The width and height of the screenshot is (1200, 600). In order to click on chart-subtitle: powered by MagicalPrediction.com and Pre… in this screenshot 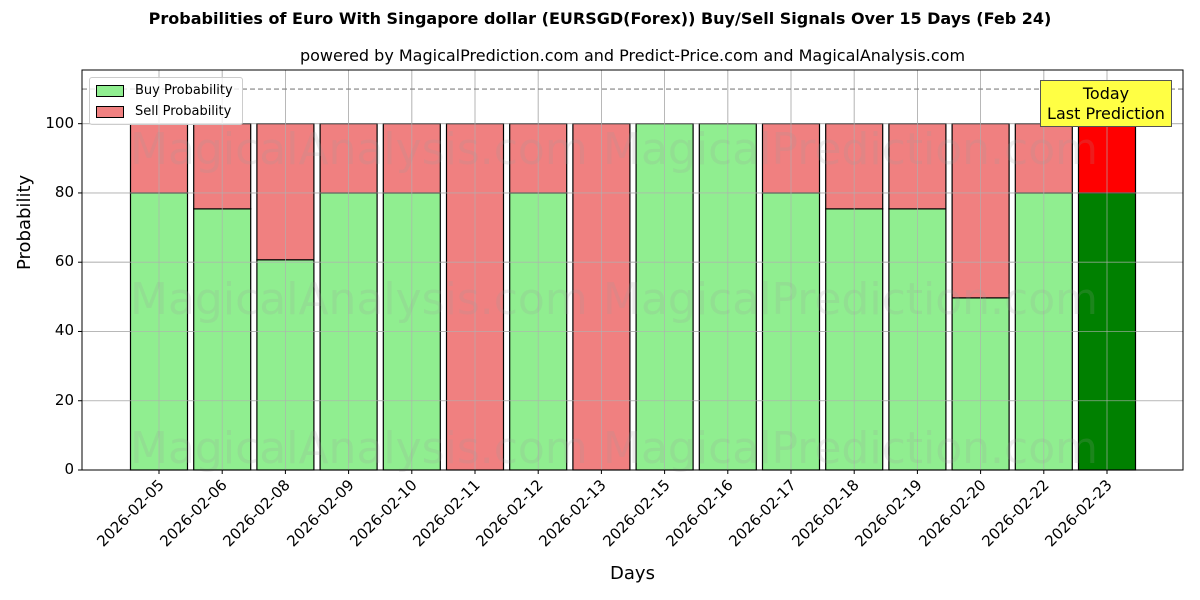, I will do `click(632, 55)`.